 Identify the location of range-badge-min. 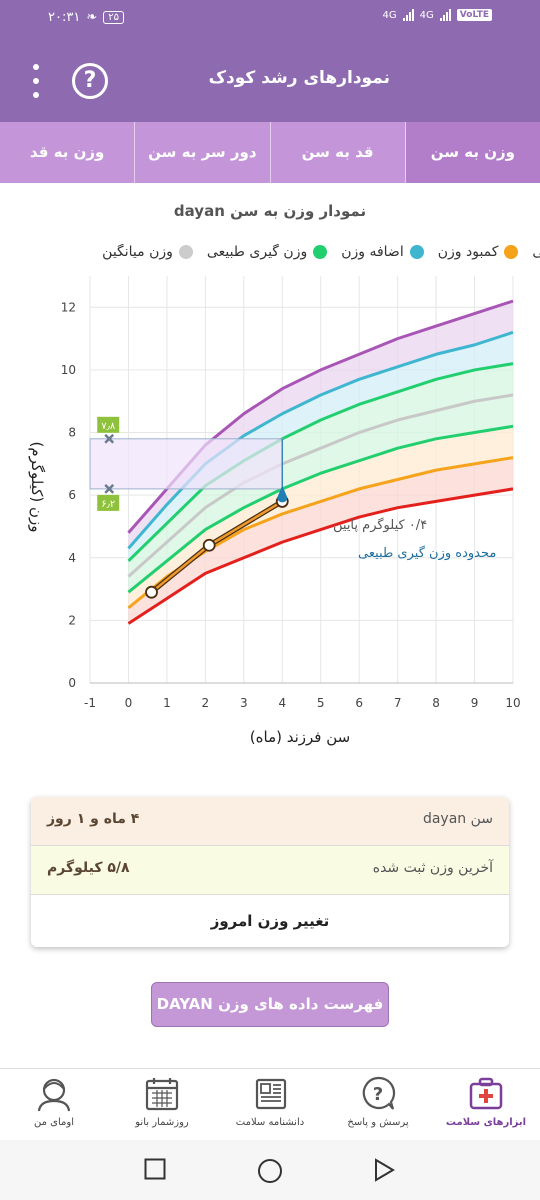
(108, 502).